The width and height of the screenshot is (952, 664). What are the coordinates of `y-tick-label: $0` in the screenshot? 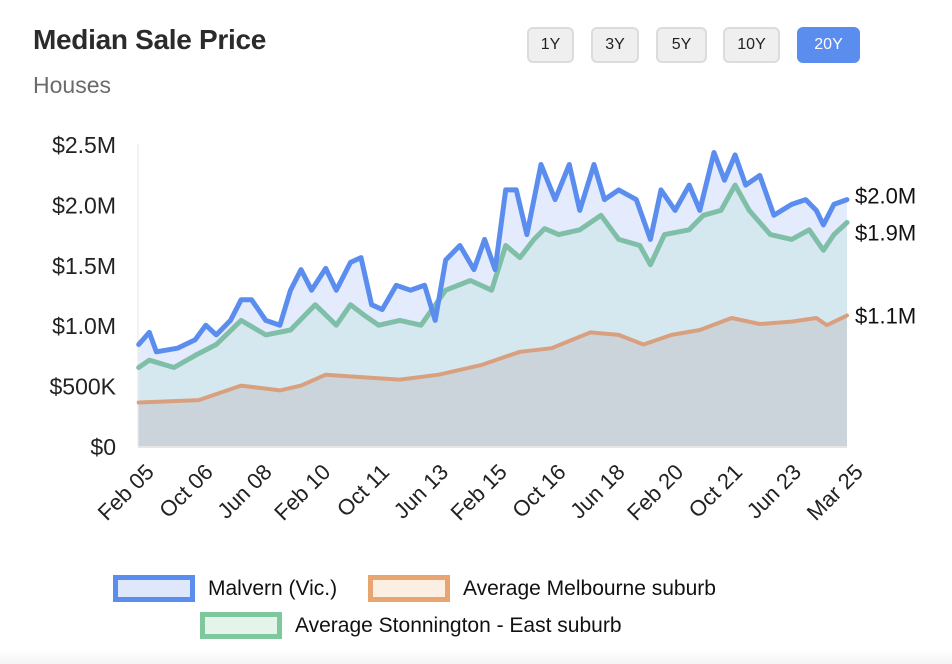 It's located at (103, 447).